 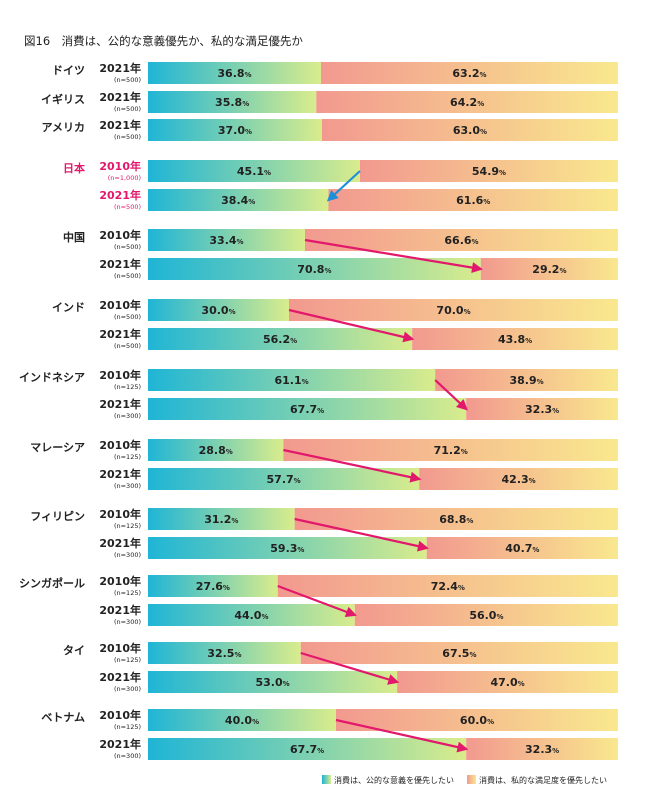 I want to click on country-label: タイ, so click(x=74, y=650).